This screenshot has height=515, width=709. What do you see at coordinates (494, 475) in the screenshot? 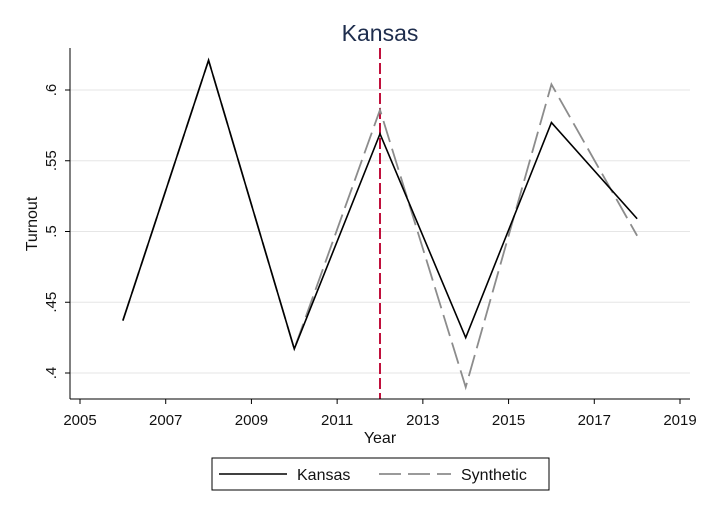
I see `legend-label-synthetic: Synthetic` at bounding box center [494, 475].